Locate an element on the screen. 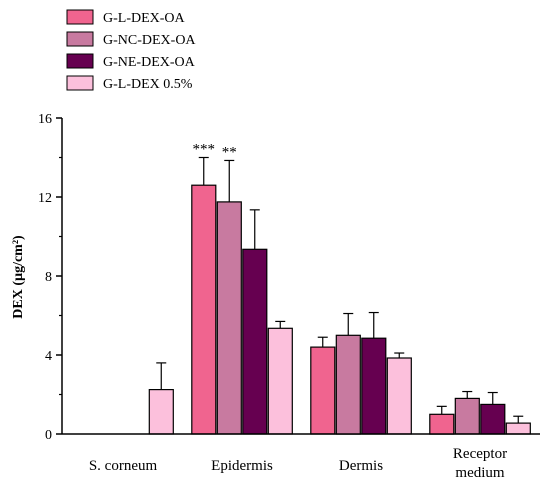  x-axis: S. corneum Epidermis Dermis Receptor medium is located at coordinates (301, 457).